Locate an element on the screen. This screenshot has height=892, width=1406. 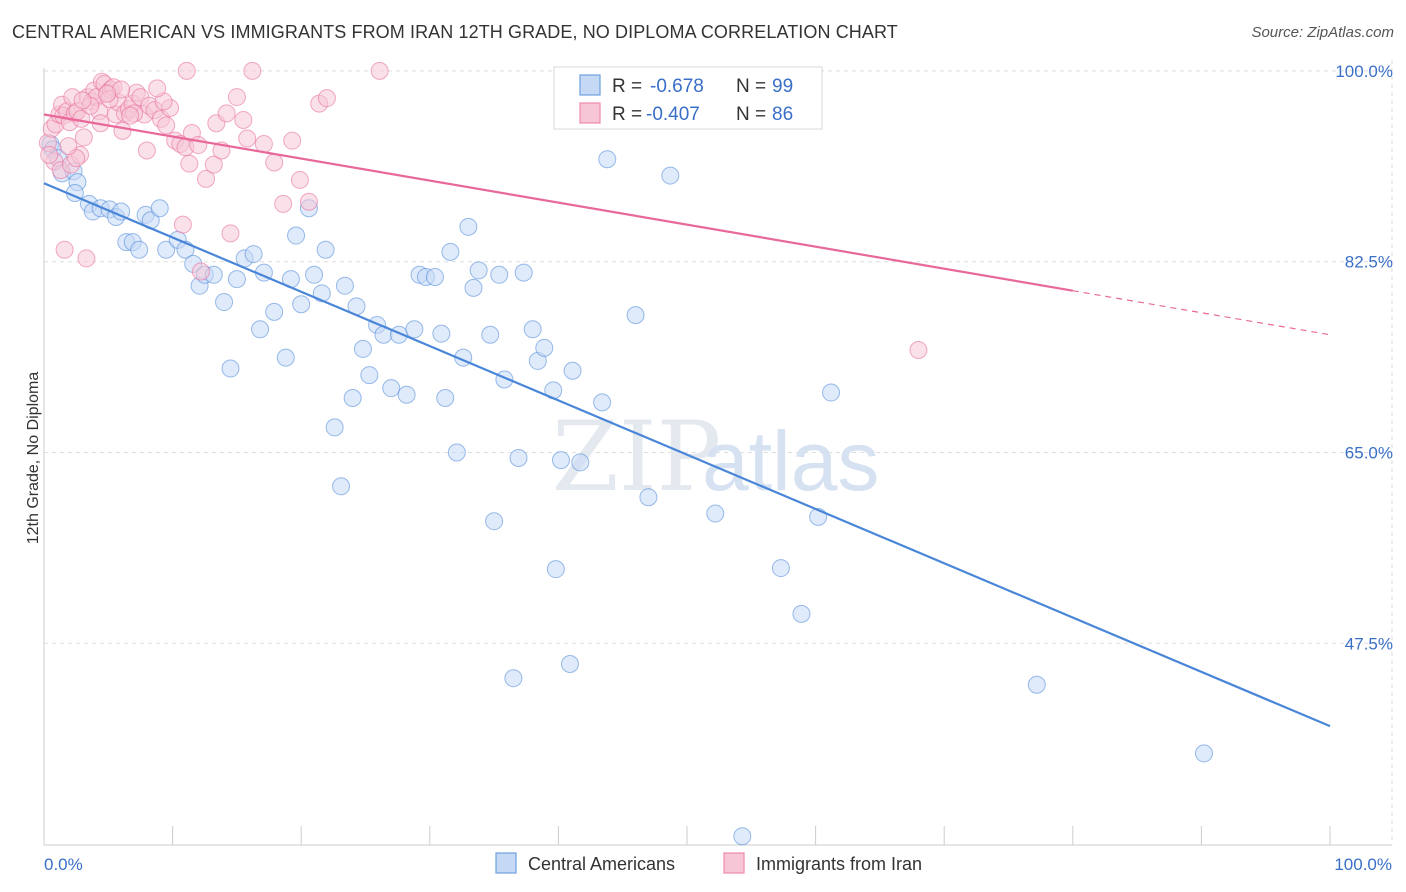
y-tick-label-0: 100.0% is located at coordinates (1364, 71).